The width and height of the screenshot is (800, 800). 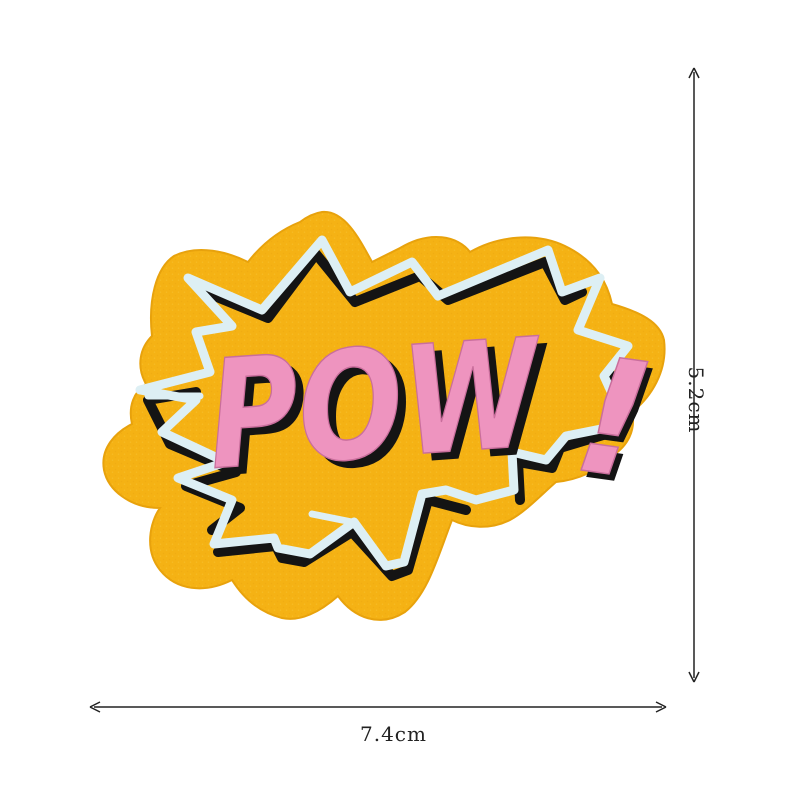 What do you see at coordinates (393, 734) in the screenshot?
I see `width-label: 7.4cm` at bounding box center [393, 734].